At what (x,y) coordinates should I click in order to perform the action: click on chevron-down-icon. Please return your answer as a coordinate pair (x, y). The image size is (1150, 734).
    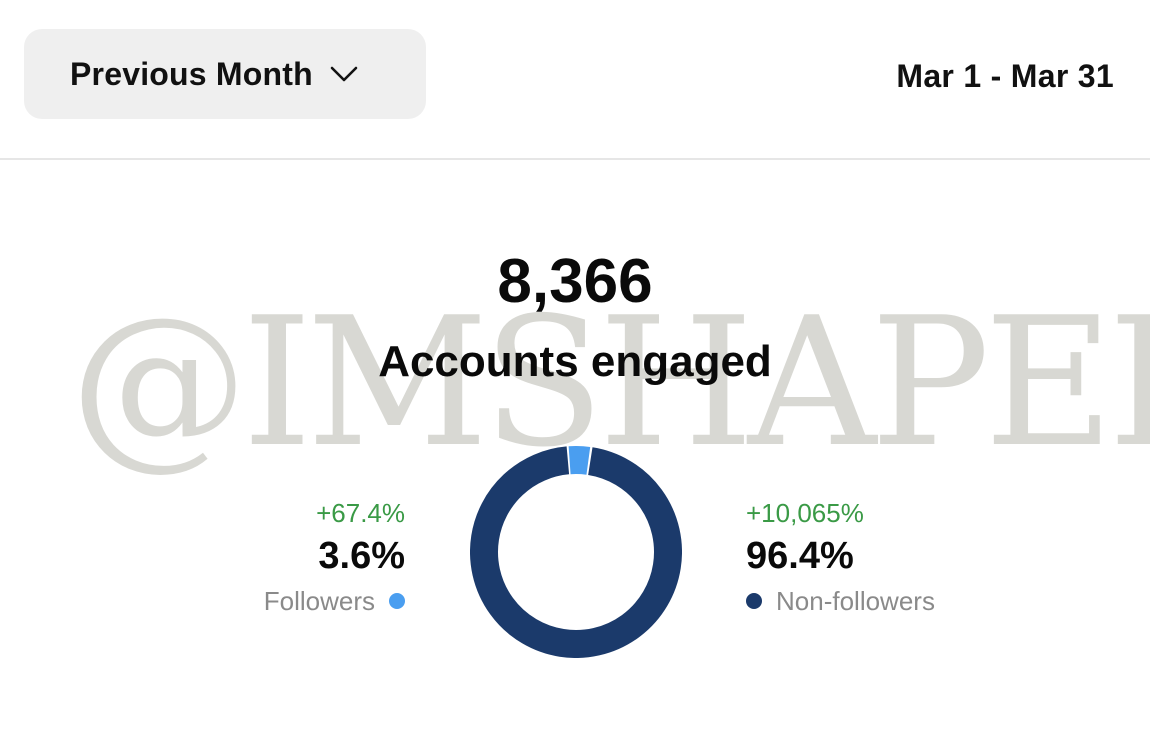
    Looking at the image, I should click on (344, 74).